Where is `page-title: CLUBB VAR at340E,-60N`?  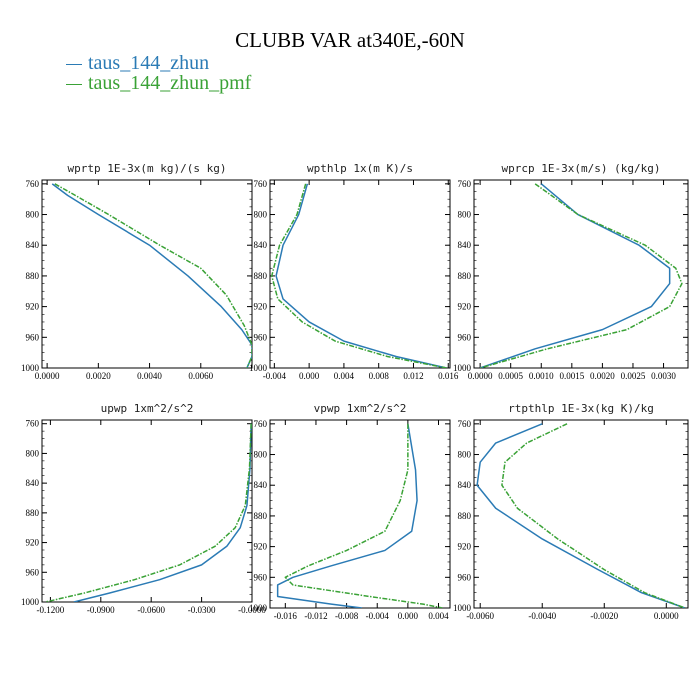 page-title: CLUBB VAR at340E,-60N is located at coordinates (350, 40).